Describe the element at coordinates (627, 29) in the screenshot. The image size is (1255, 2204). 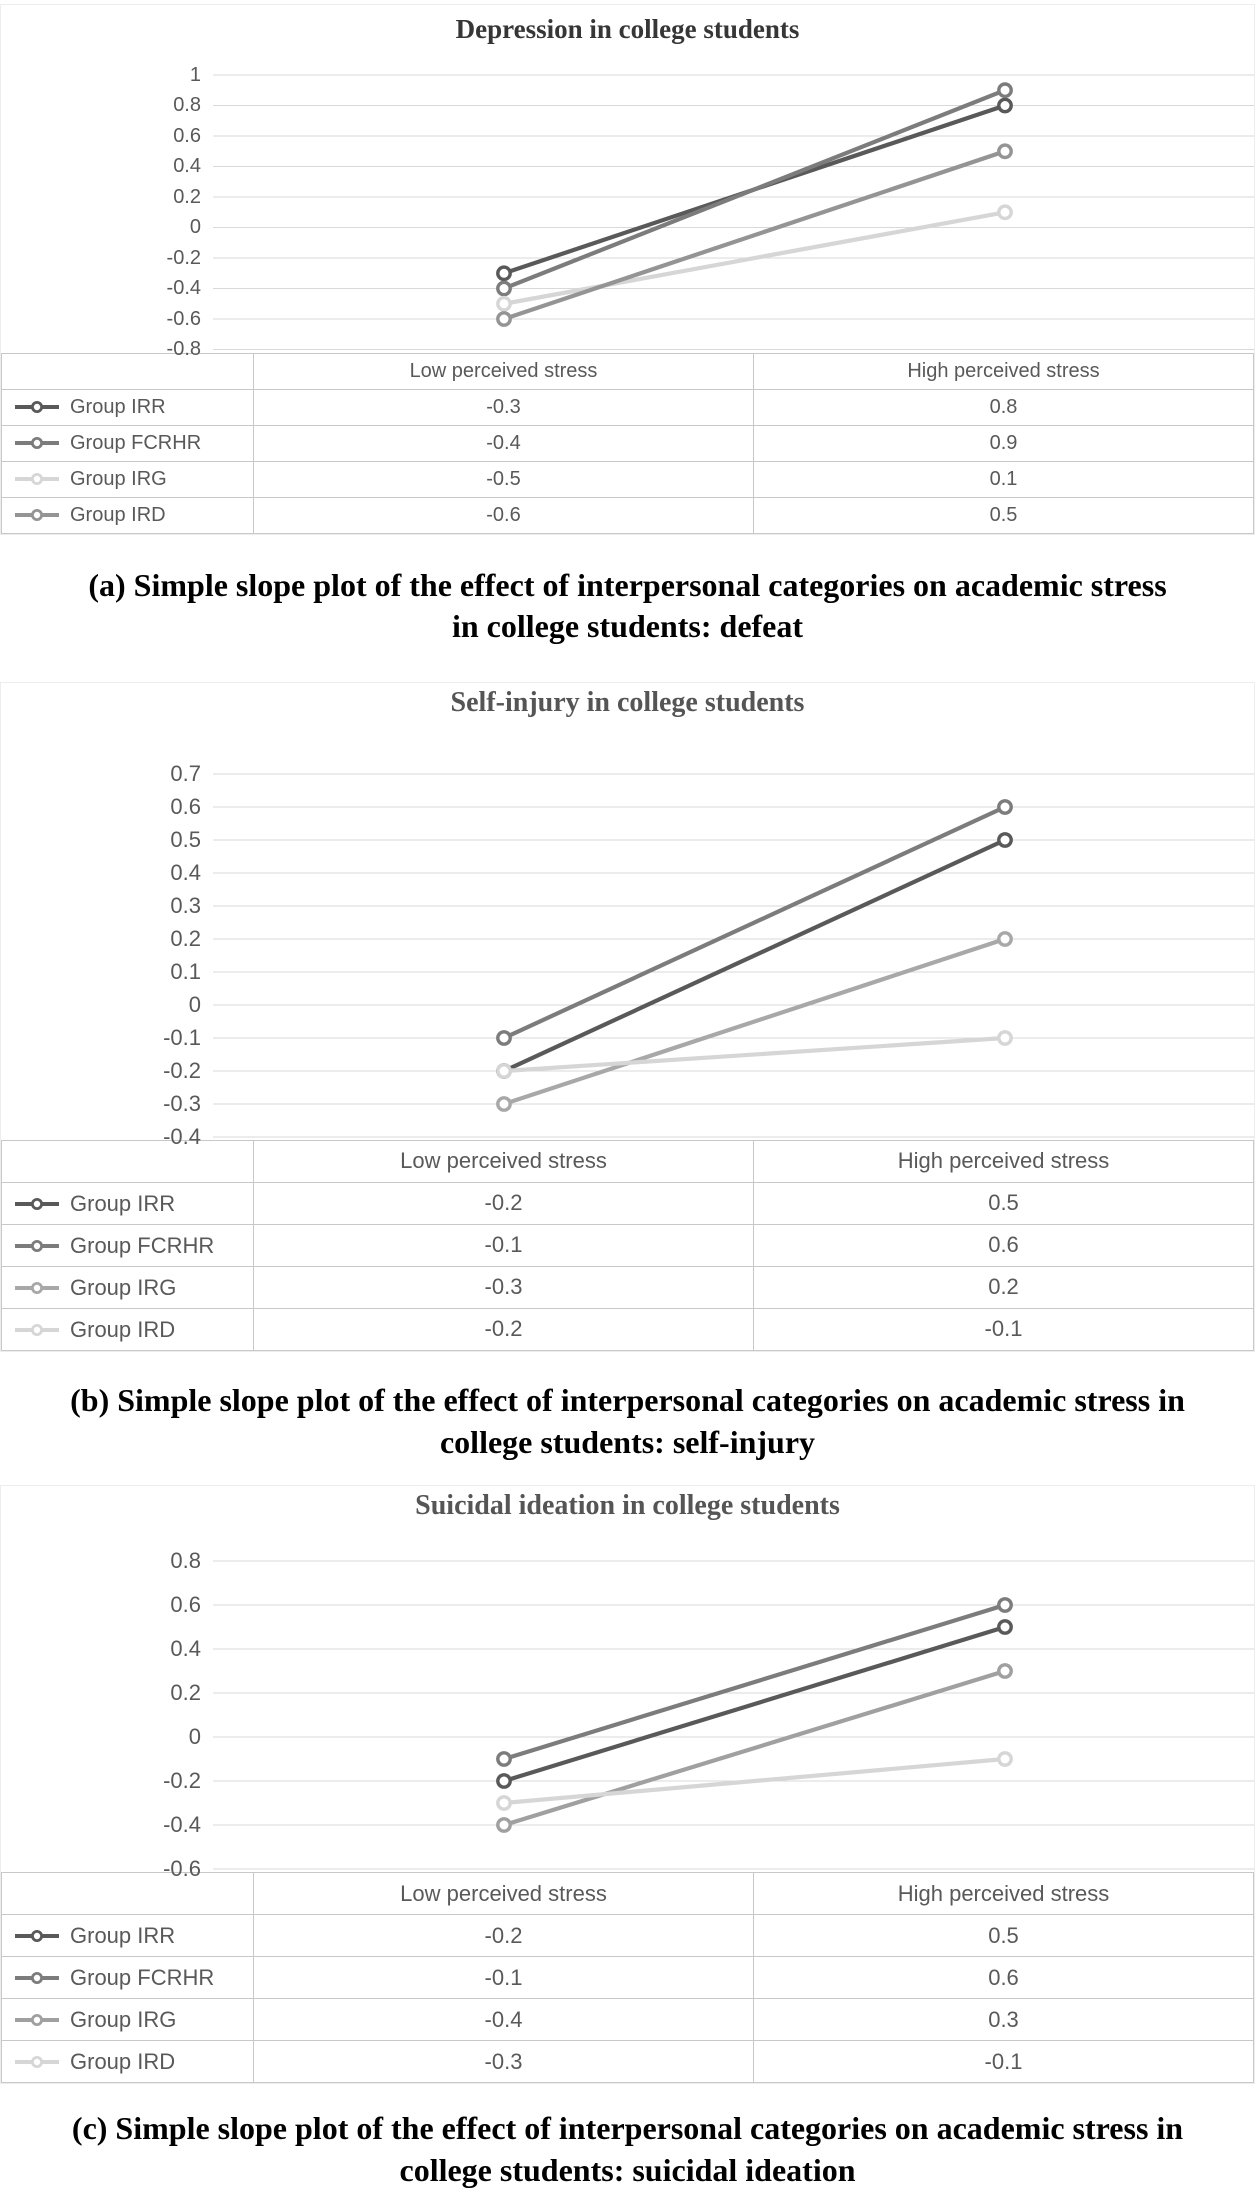
I see `chart-title: Depression in college students` at that location.